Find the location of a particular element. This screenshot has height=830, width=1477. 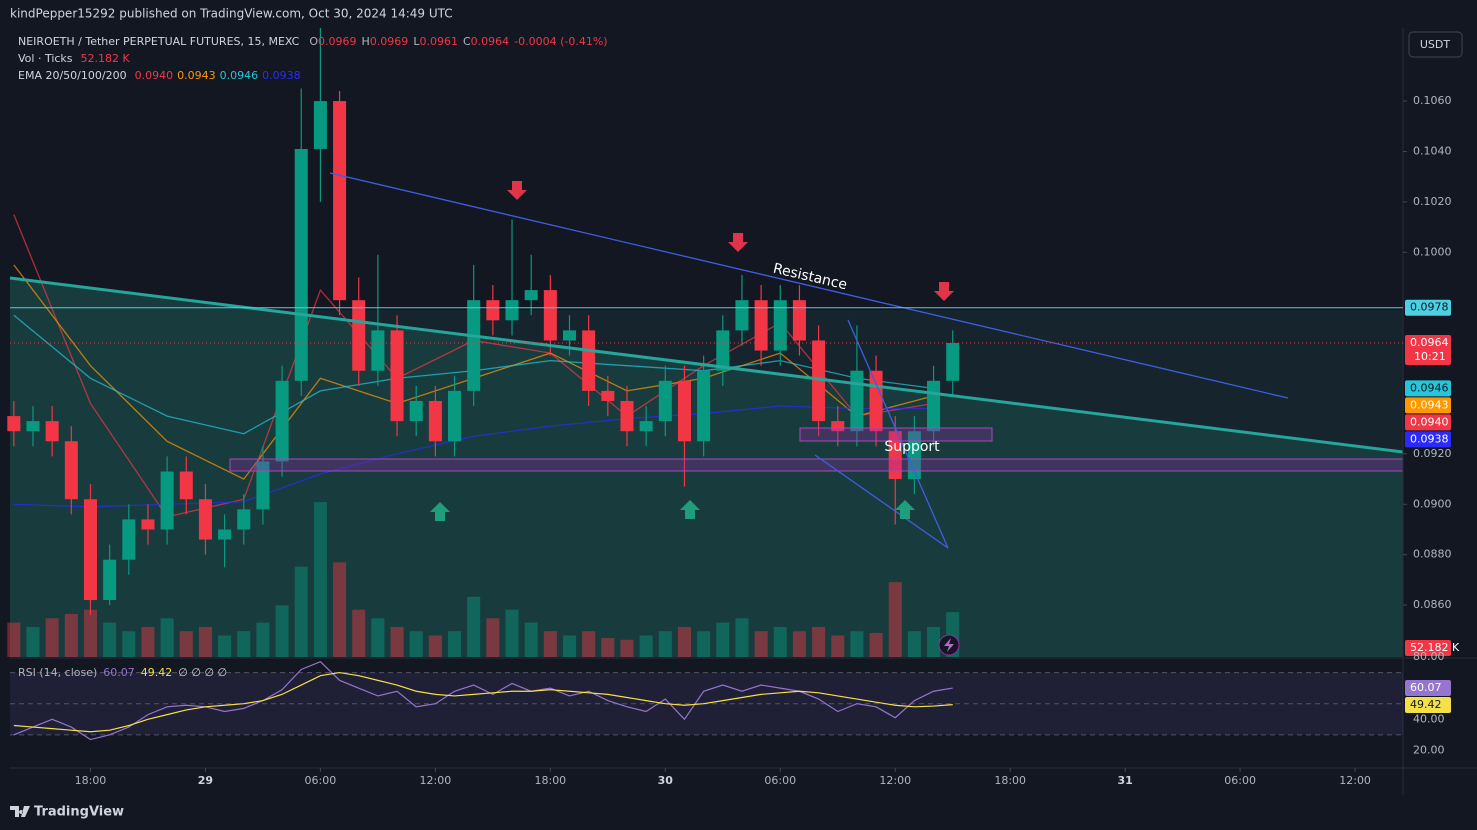

currency-button is located at coordinates (1435, 44).